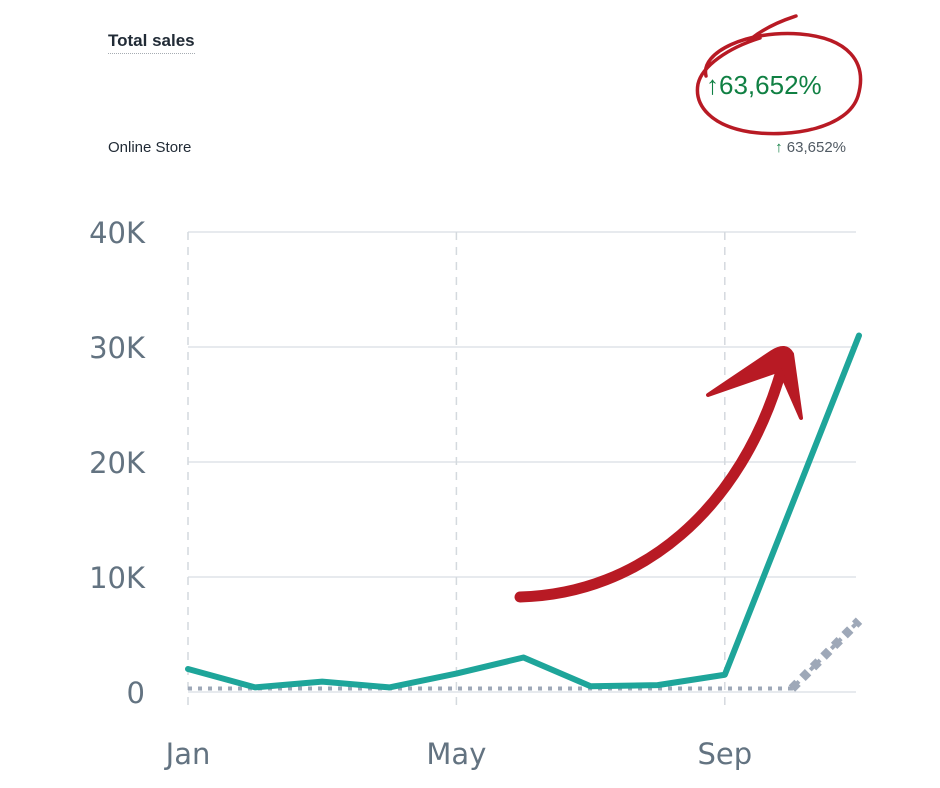 The image size is (940, 788). What do you see at coordinates (151, 42) in the screenshot?
I see `report-title: Total sales` at bounding box center [151, 42].